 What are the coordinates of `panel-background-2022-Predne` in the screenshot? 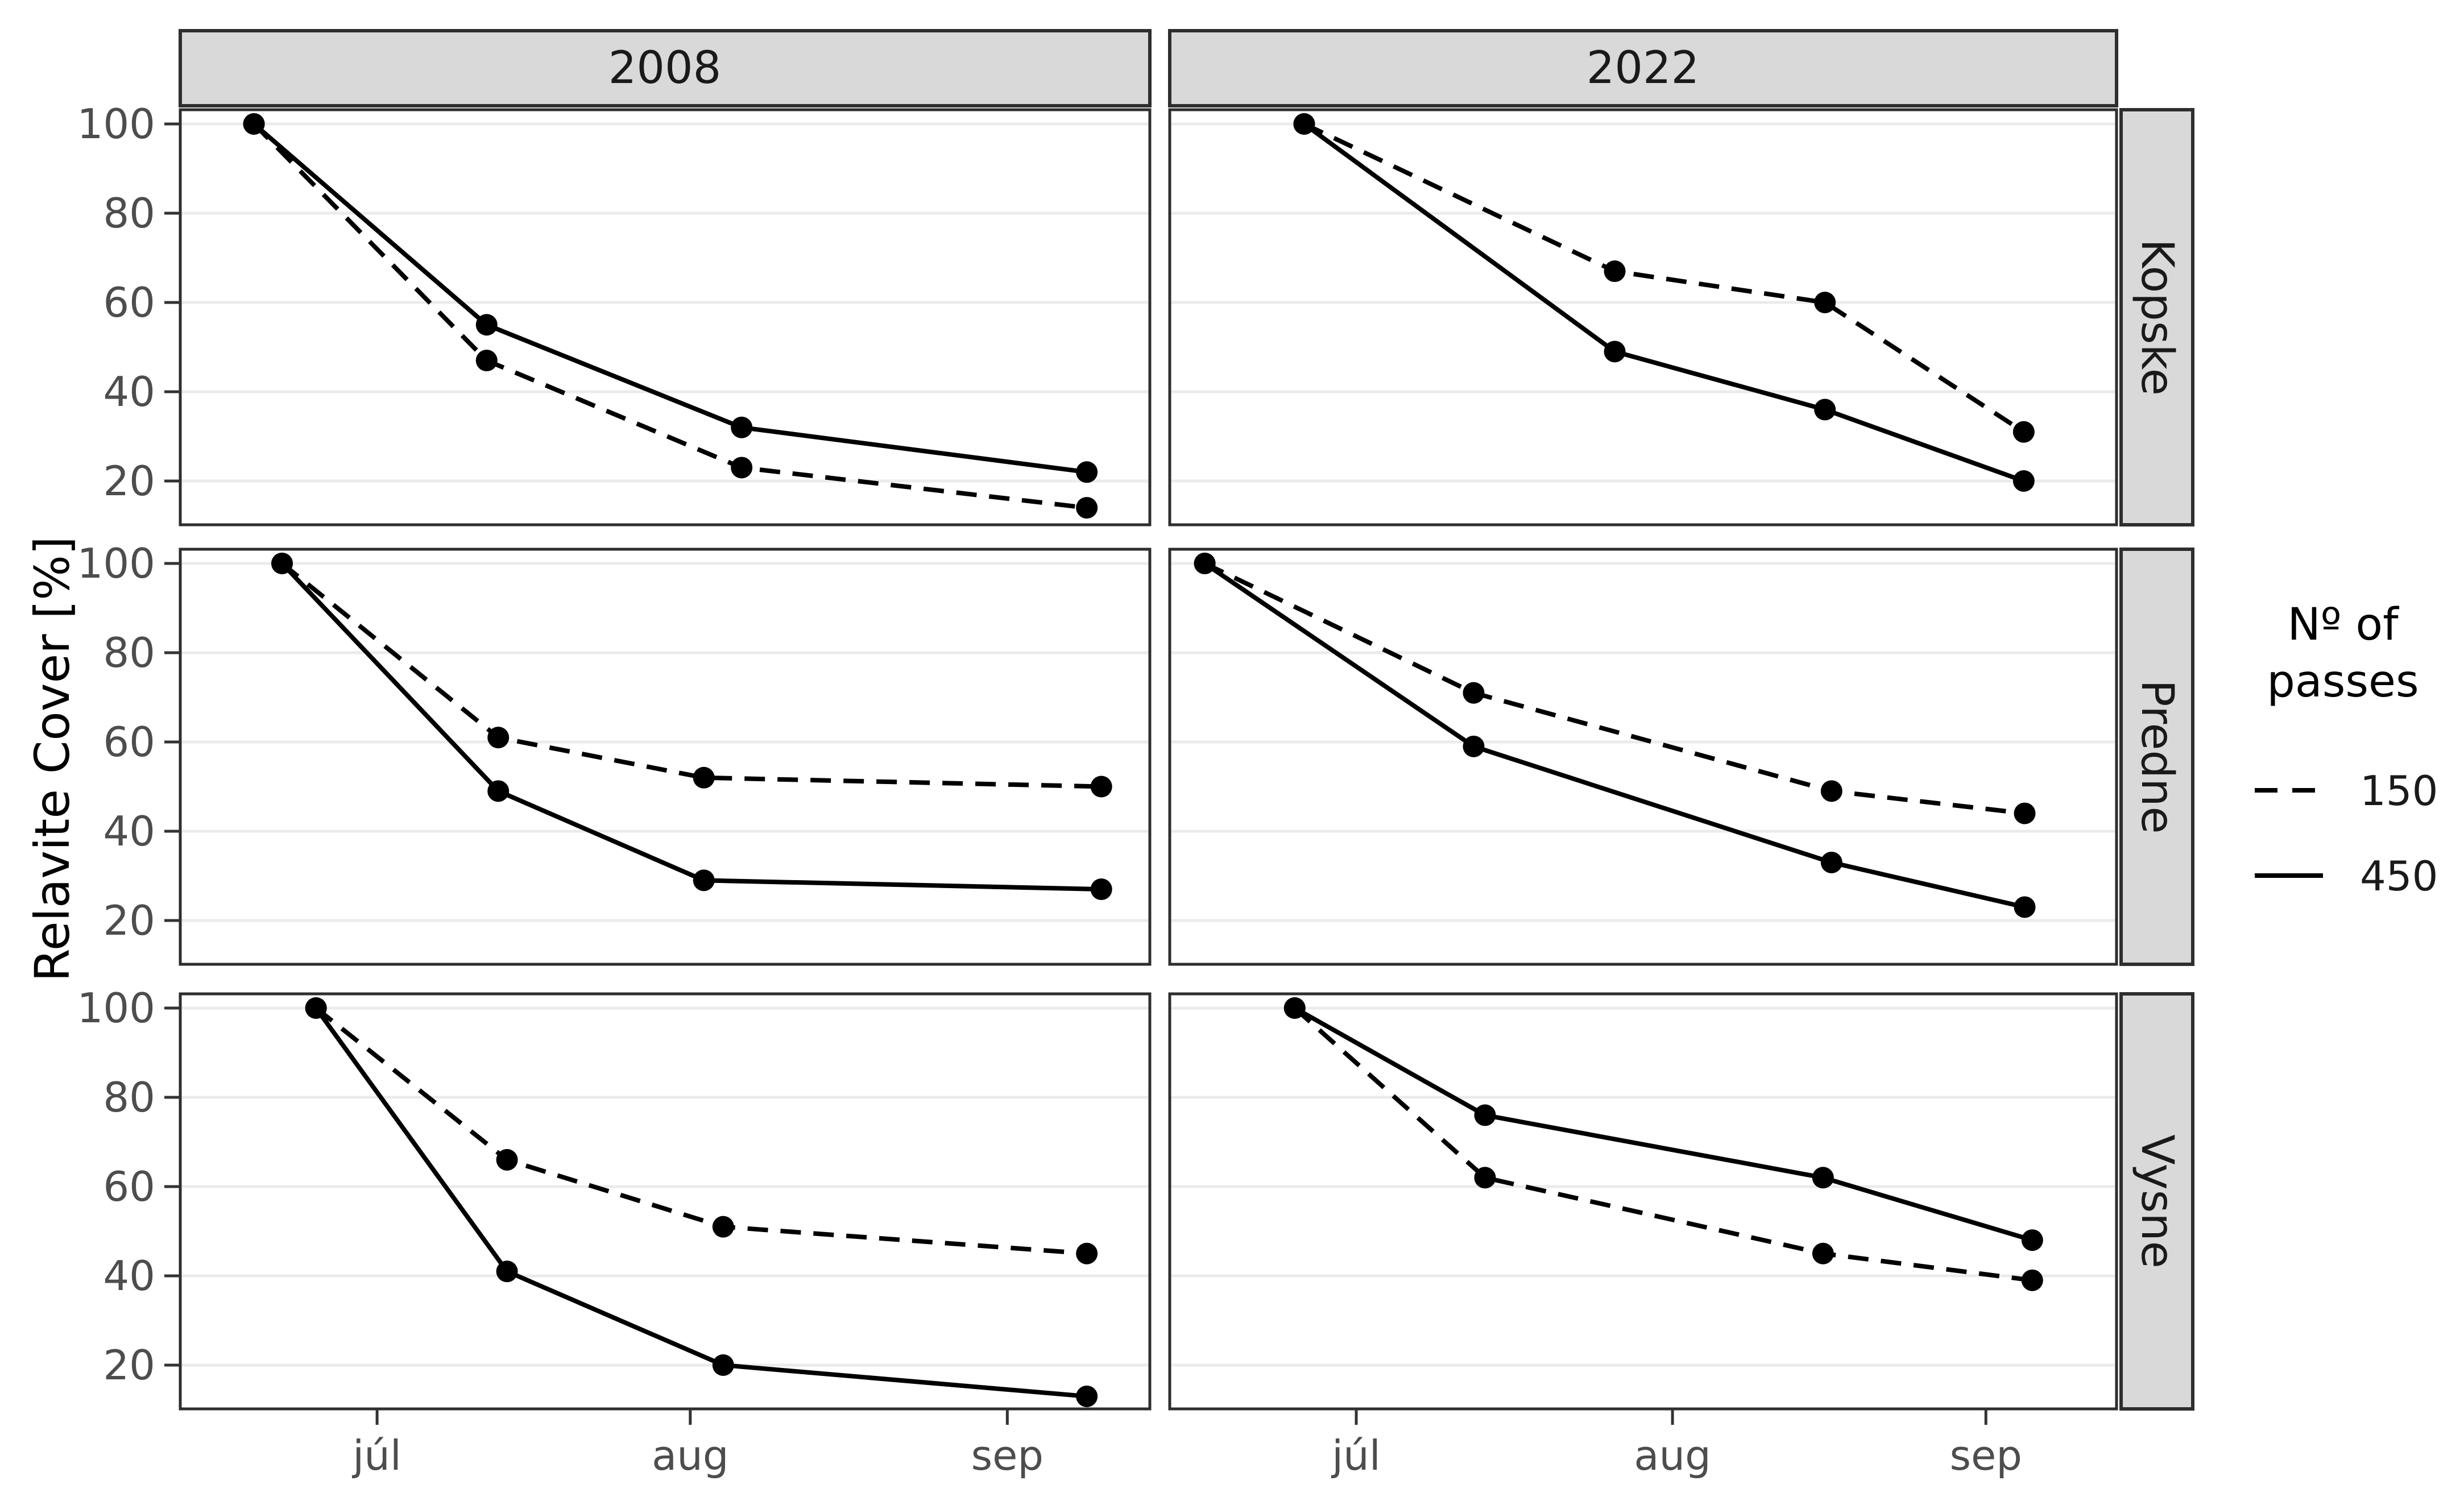 It's located at (1644, 757).